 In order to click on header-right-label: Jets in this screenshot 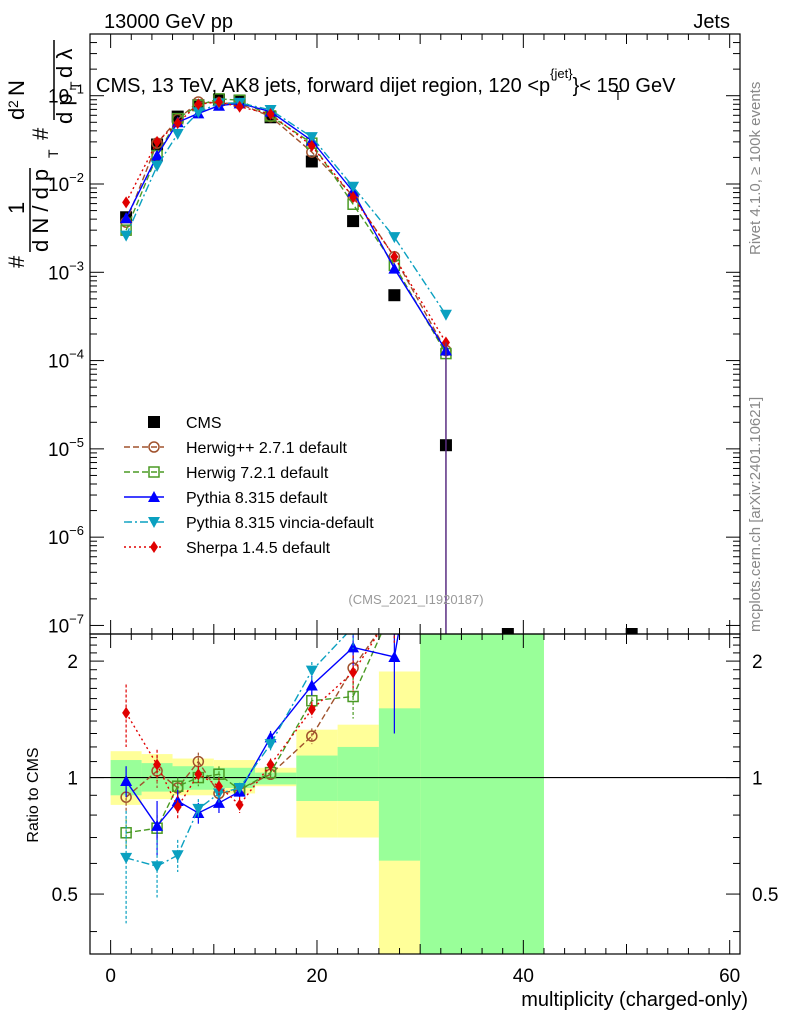, I will do `click(711, 22)`.